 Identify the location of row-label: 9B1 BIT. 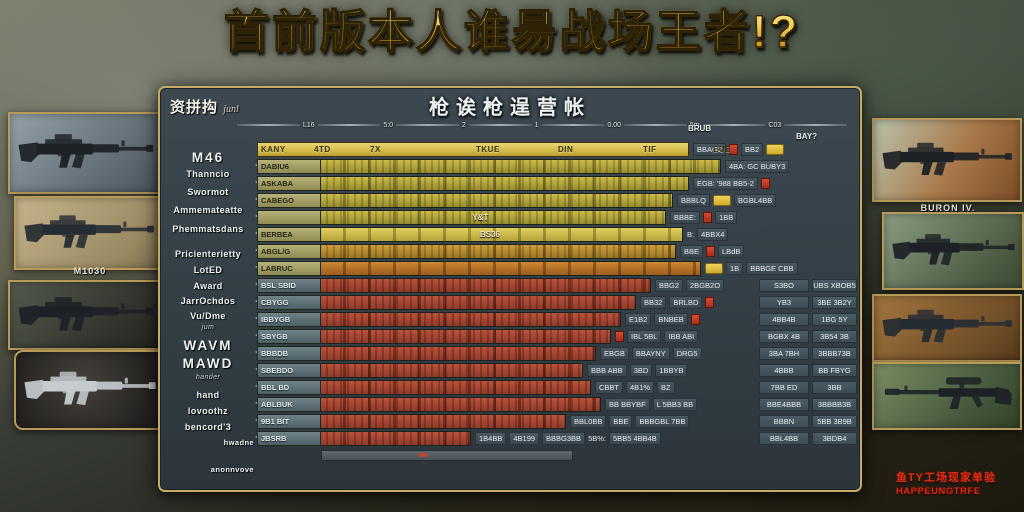
(289, 421).